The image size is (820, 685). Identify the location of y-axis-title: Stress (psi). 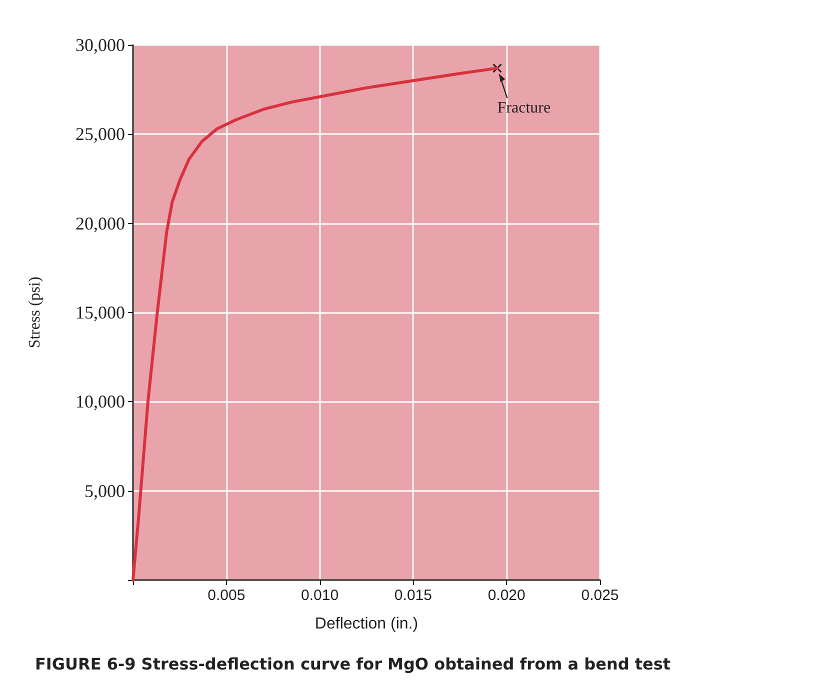
(35, 312).